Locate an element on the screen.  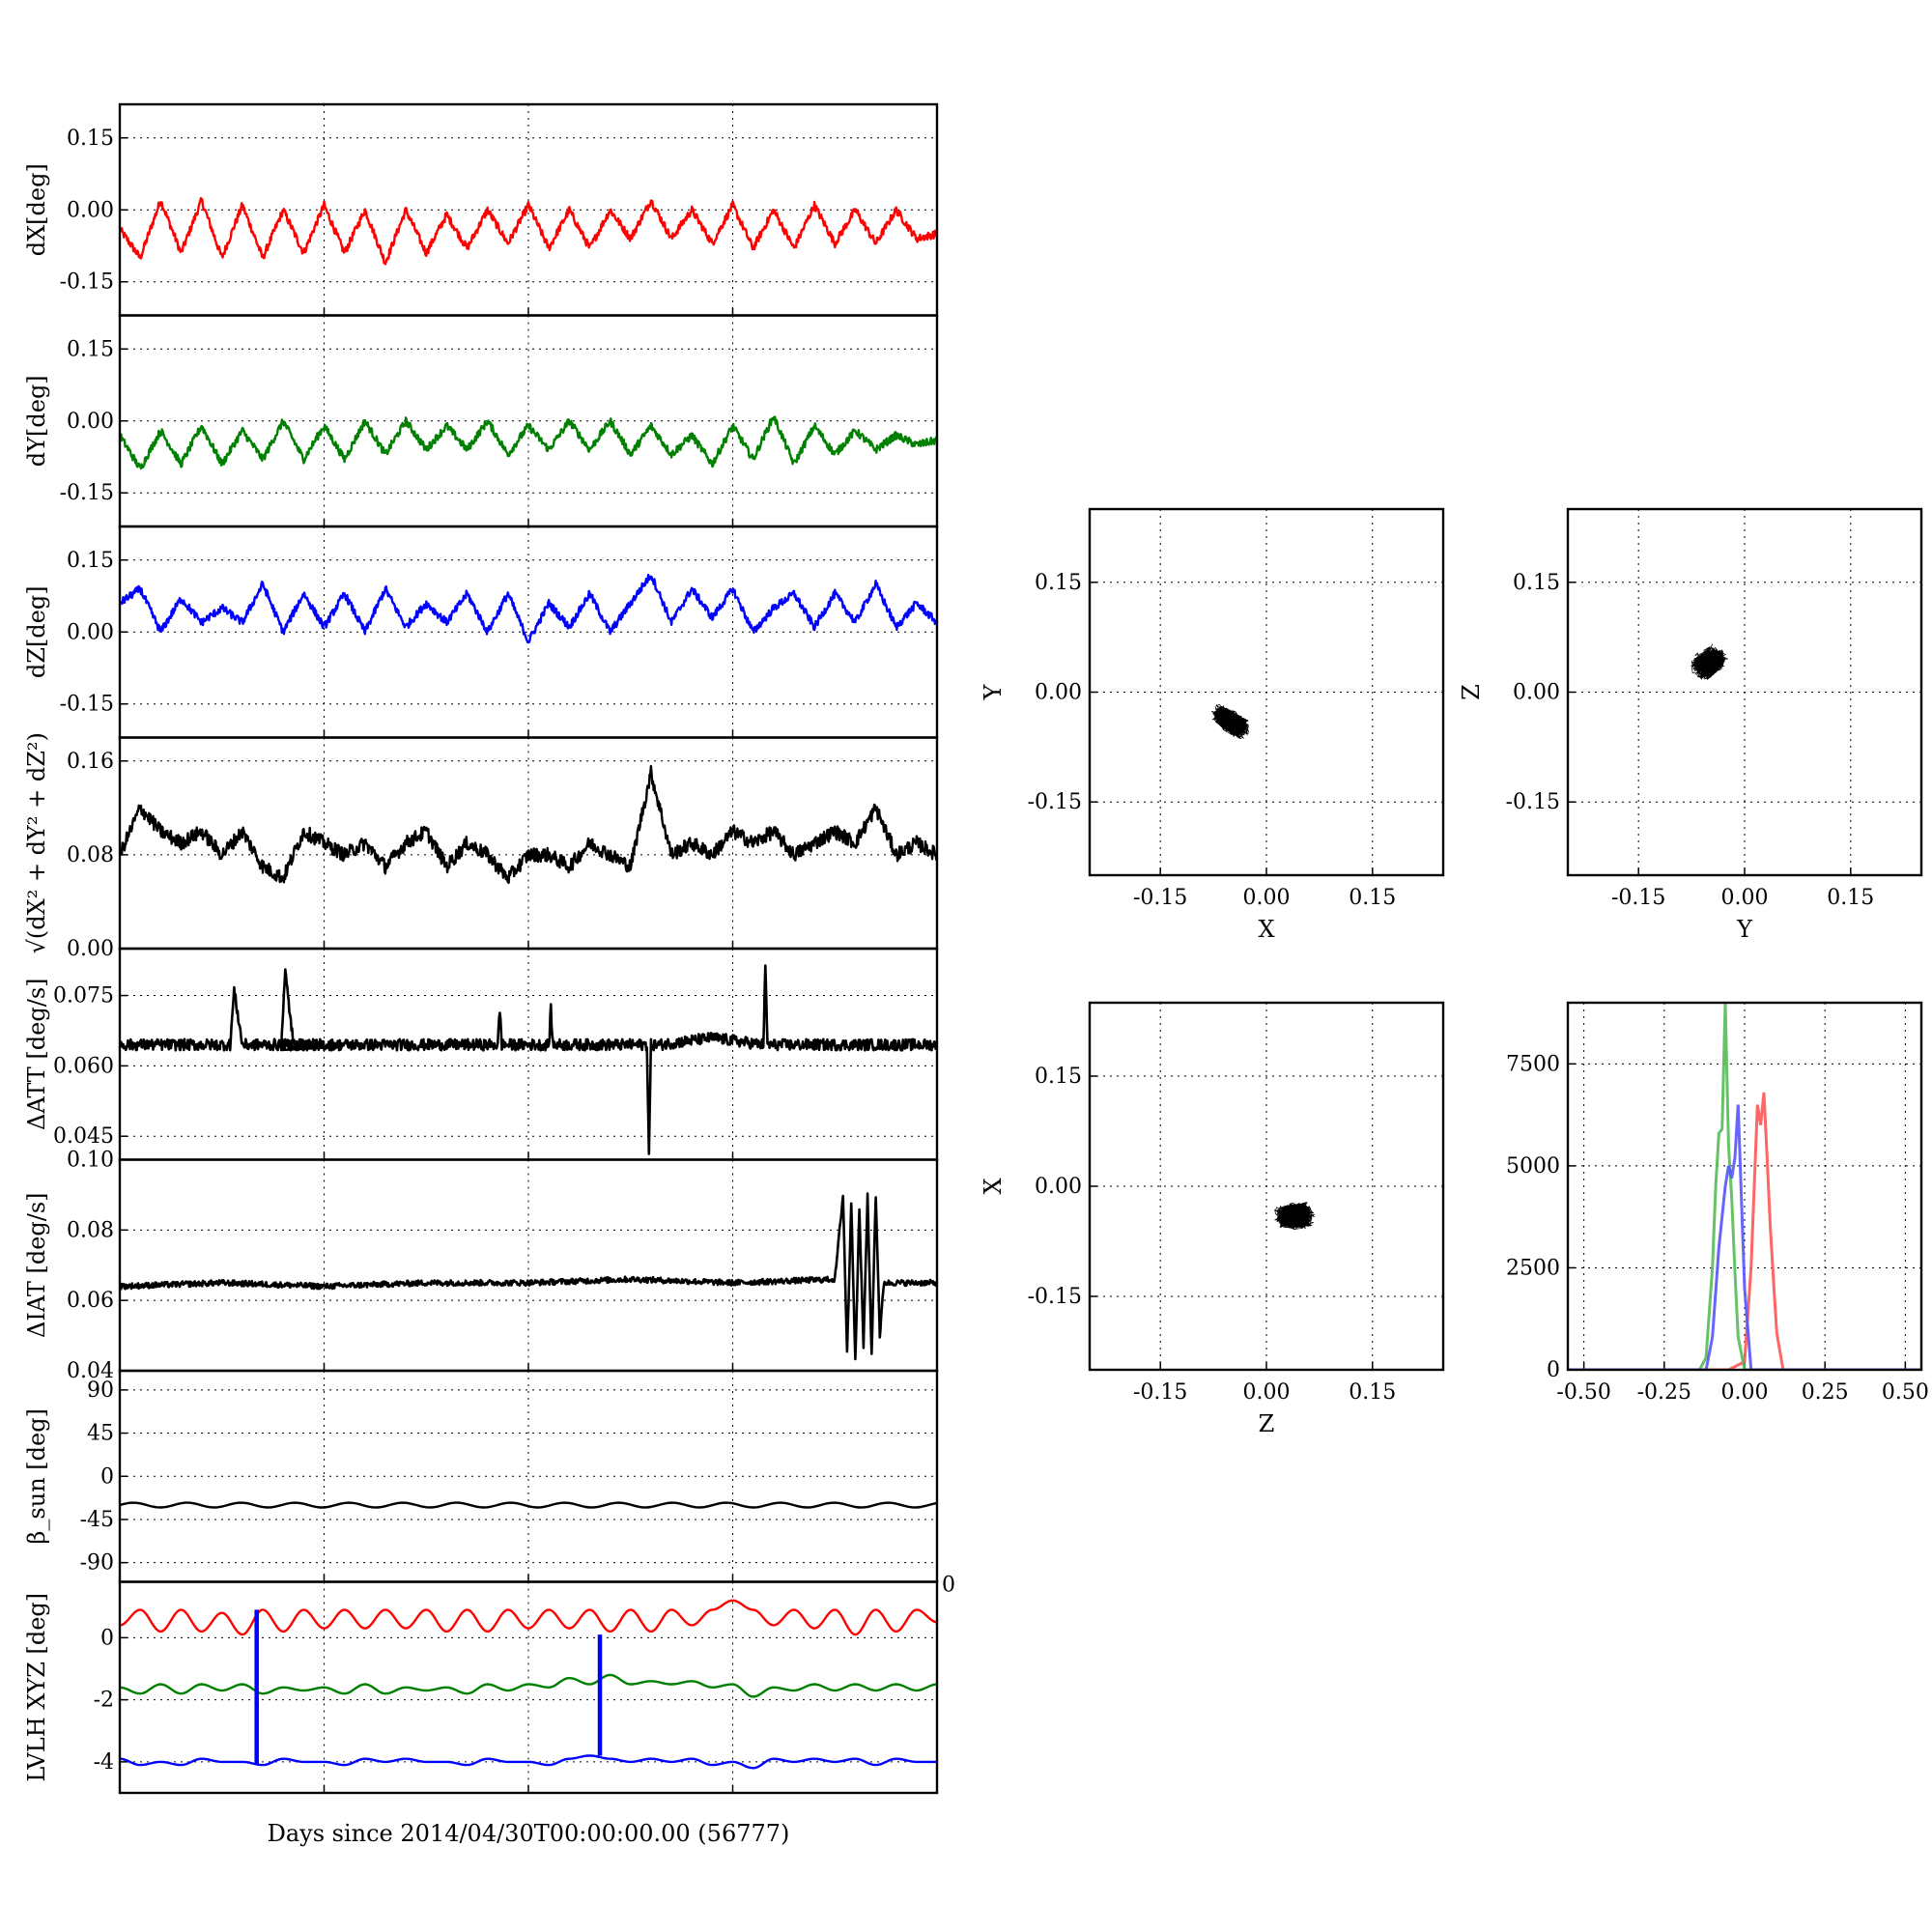
series-line-dR is located at coordinates (528, 824).